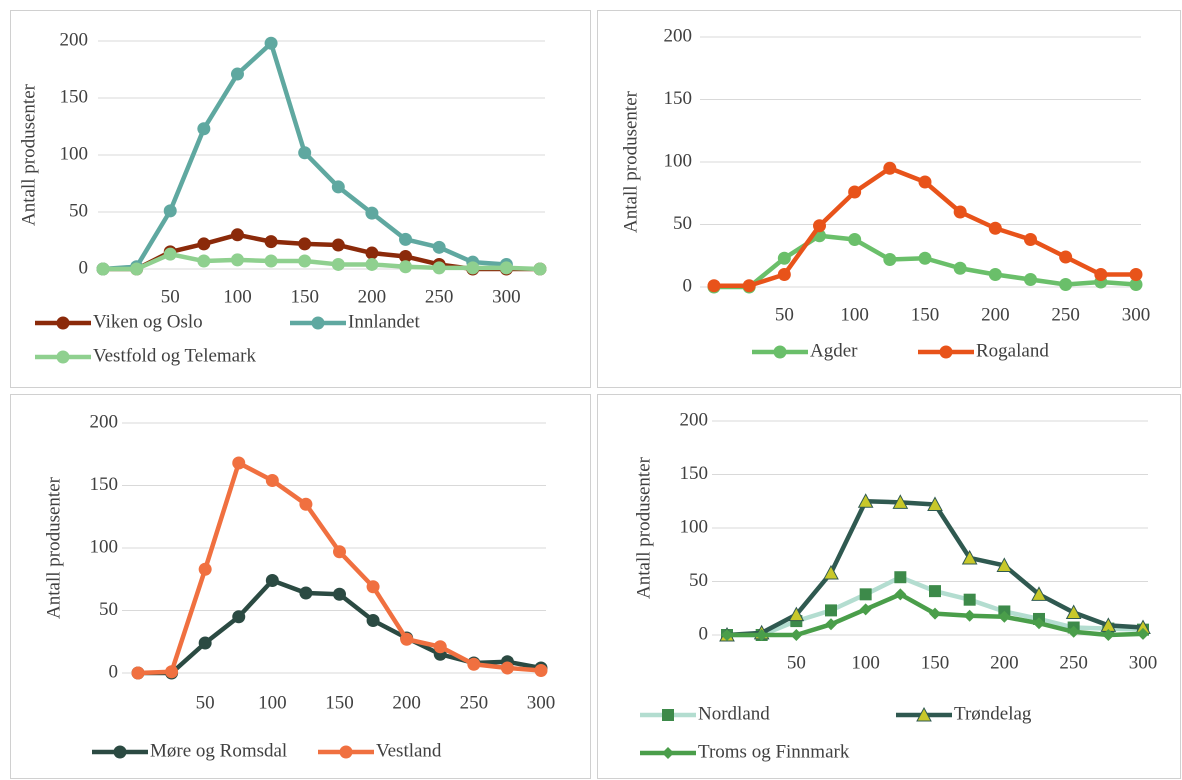 The width and height of the screenshot is (1182, 780). Describe the element at coordinates (834, 350) in the screenshot. I see `legend-label: Agder` at that location.